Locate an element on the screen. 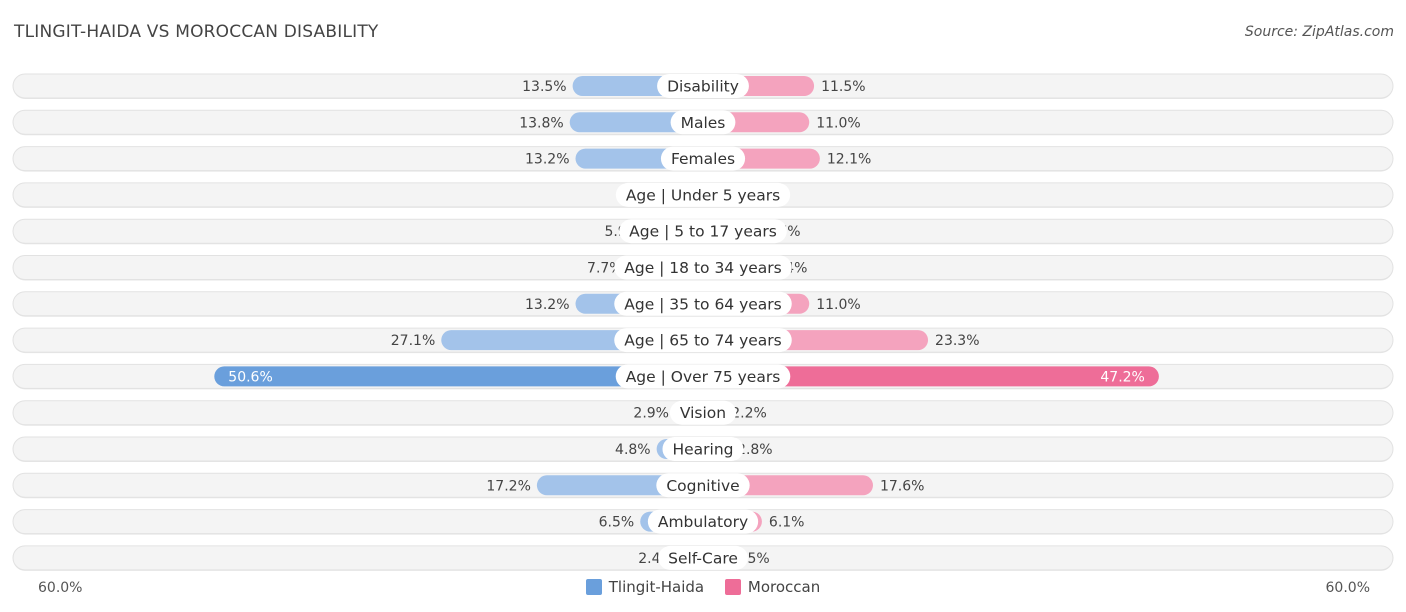 The height and width of the screenshot is (612, 1406). value-label-tlingit-haida: 13.5% is located at coordinates (544, 87).